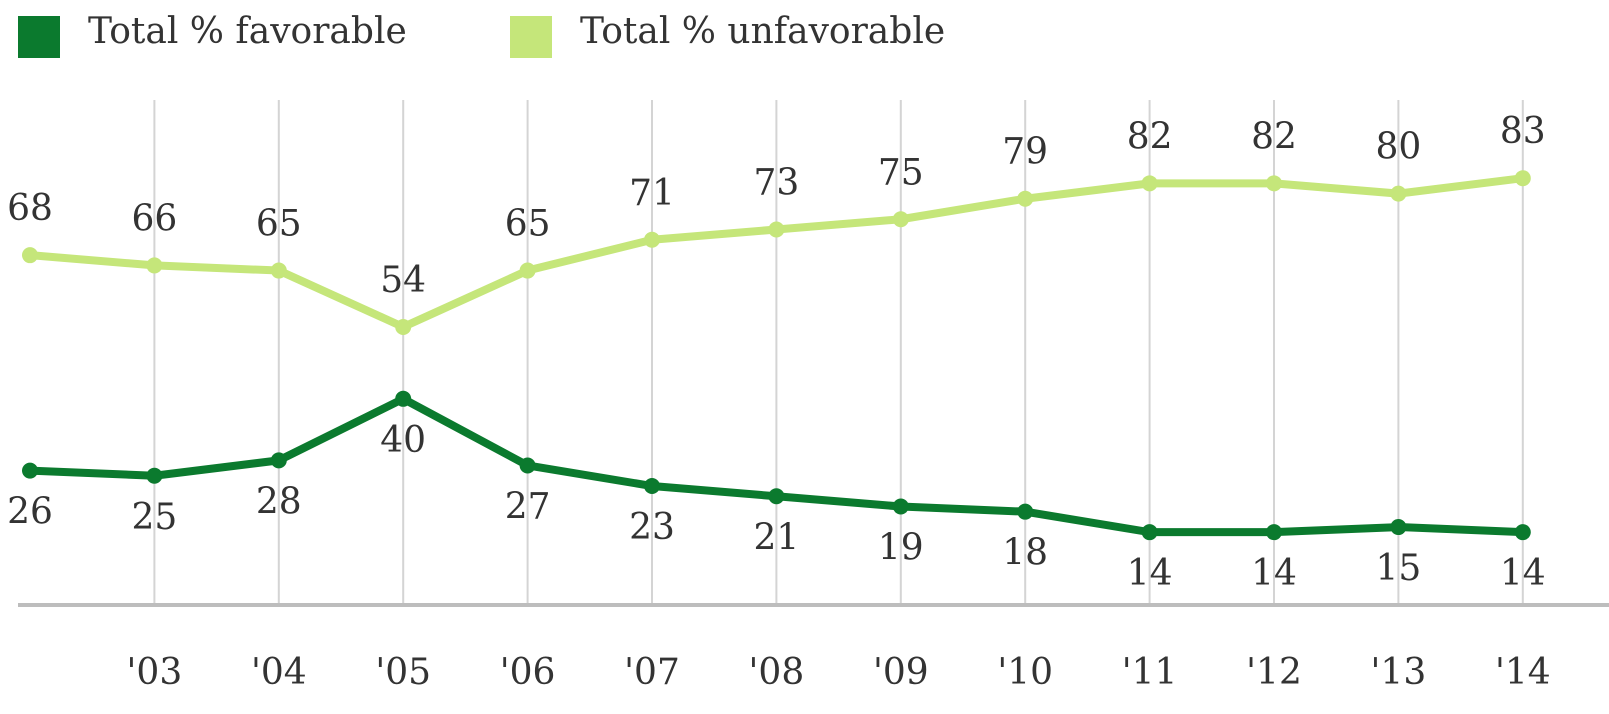 This screenshot has height=714, width=1609. I want to click on x-tick-label: '13, so click(1399, 672).